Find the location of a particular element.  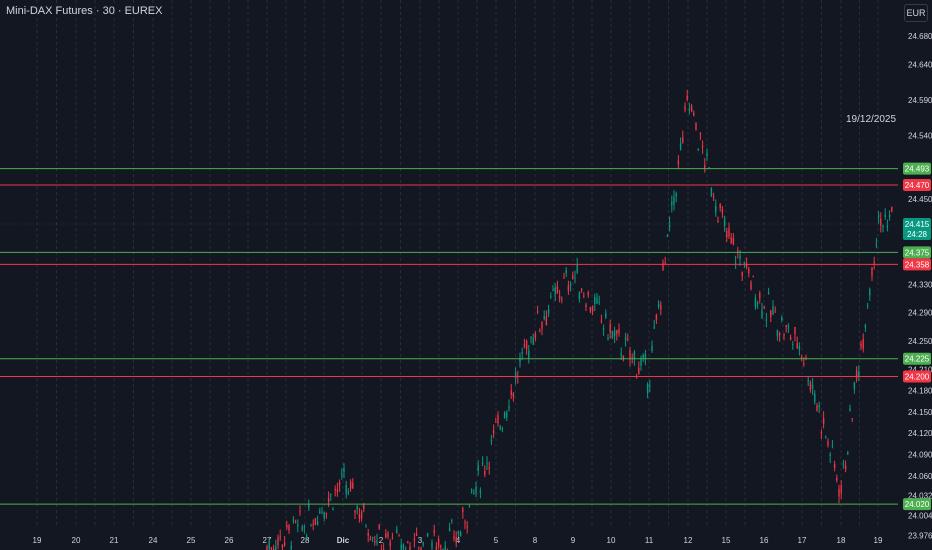

x-tick-label: 2 is located at coordinates (381, 540).